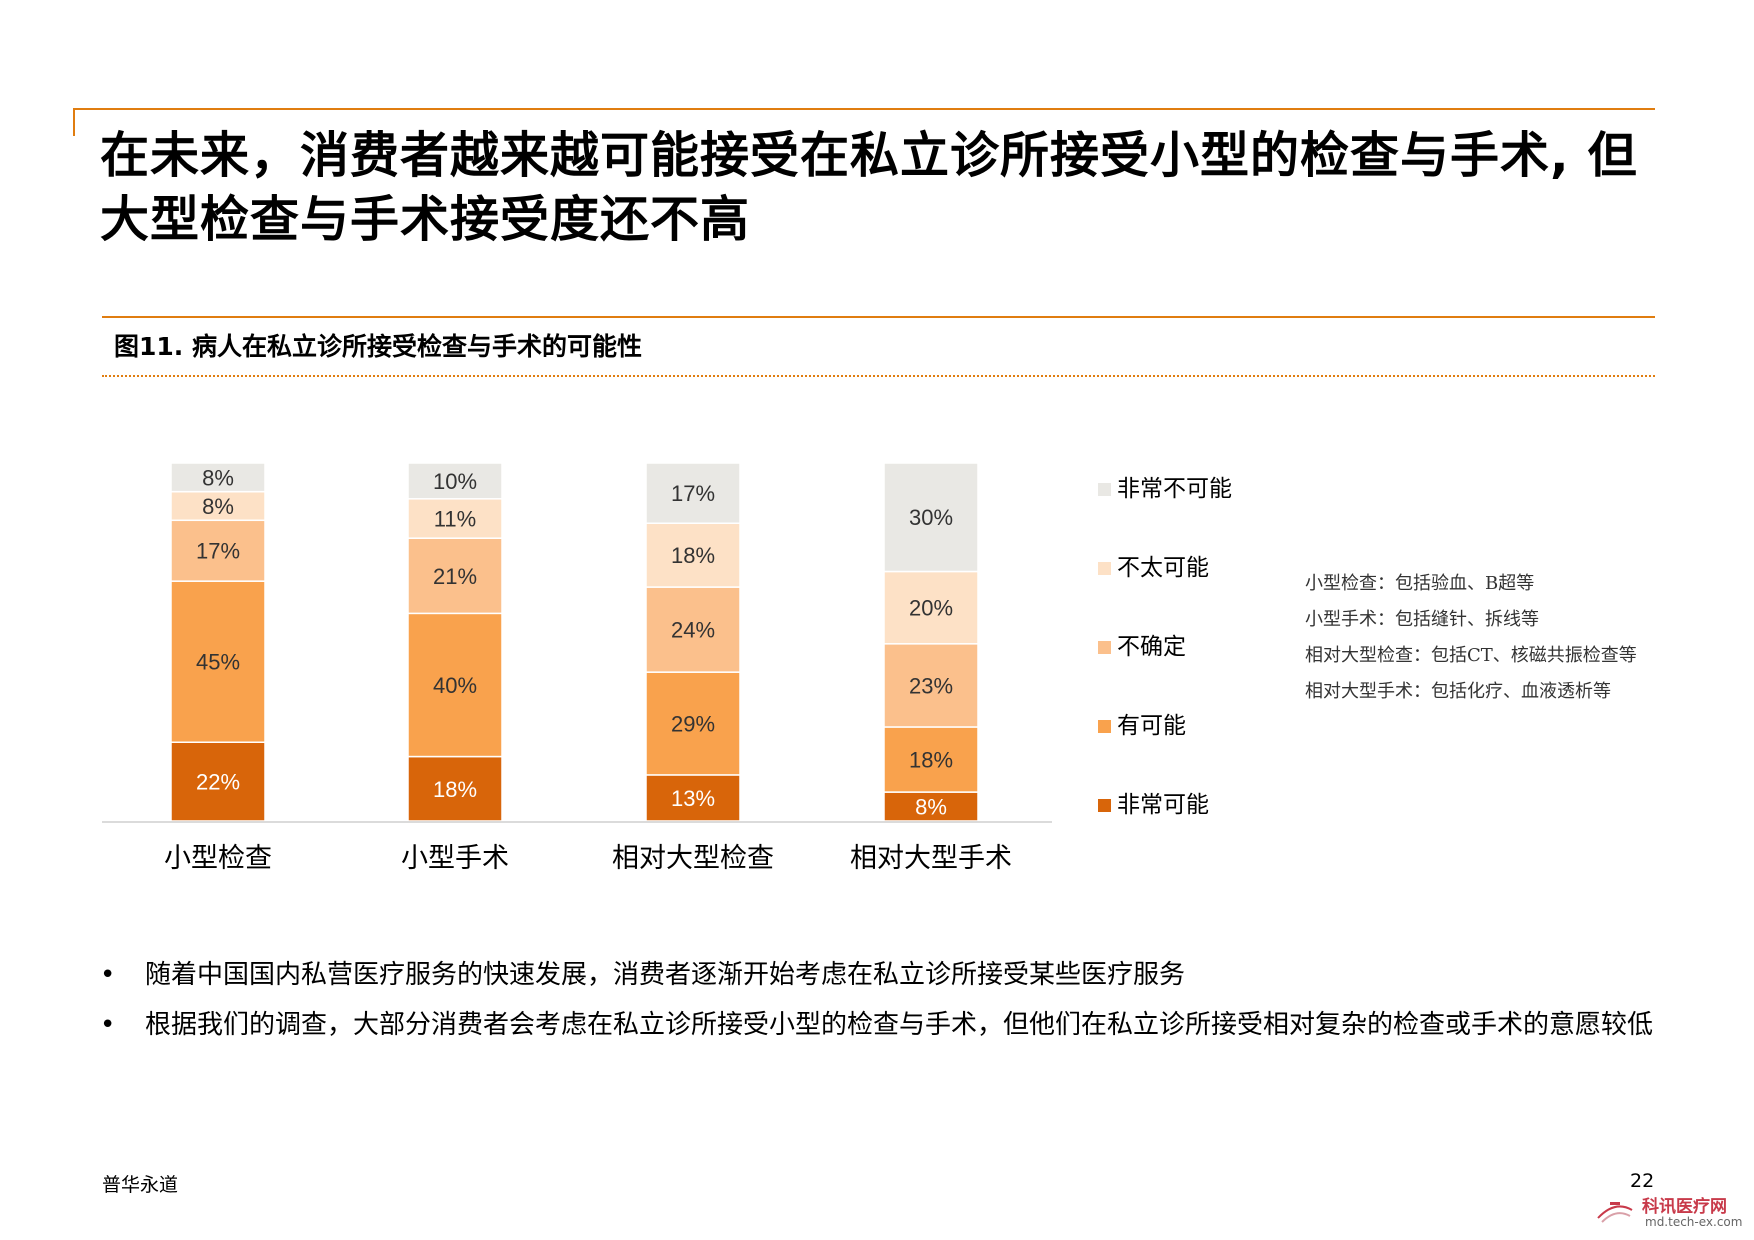  I want to click on legend-item: 不确定, so click(1142, 647).